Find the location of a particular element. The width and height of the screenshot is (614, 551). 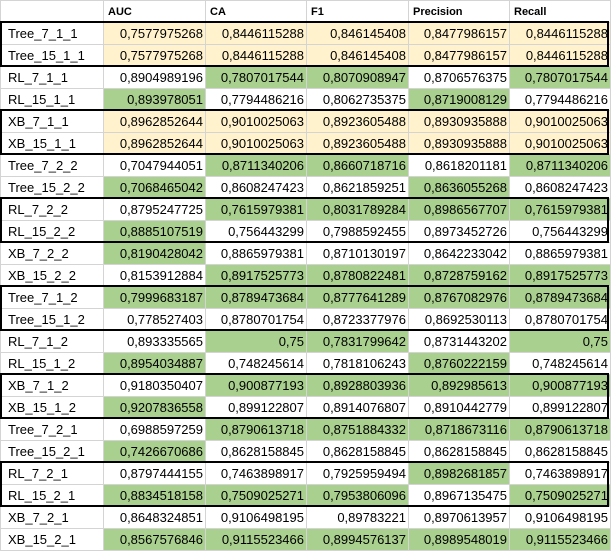

f1-cell: 0,7988592455 is located at coordinates (357, 231).